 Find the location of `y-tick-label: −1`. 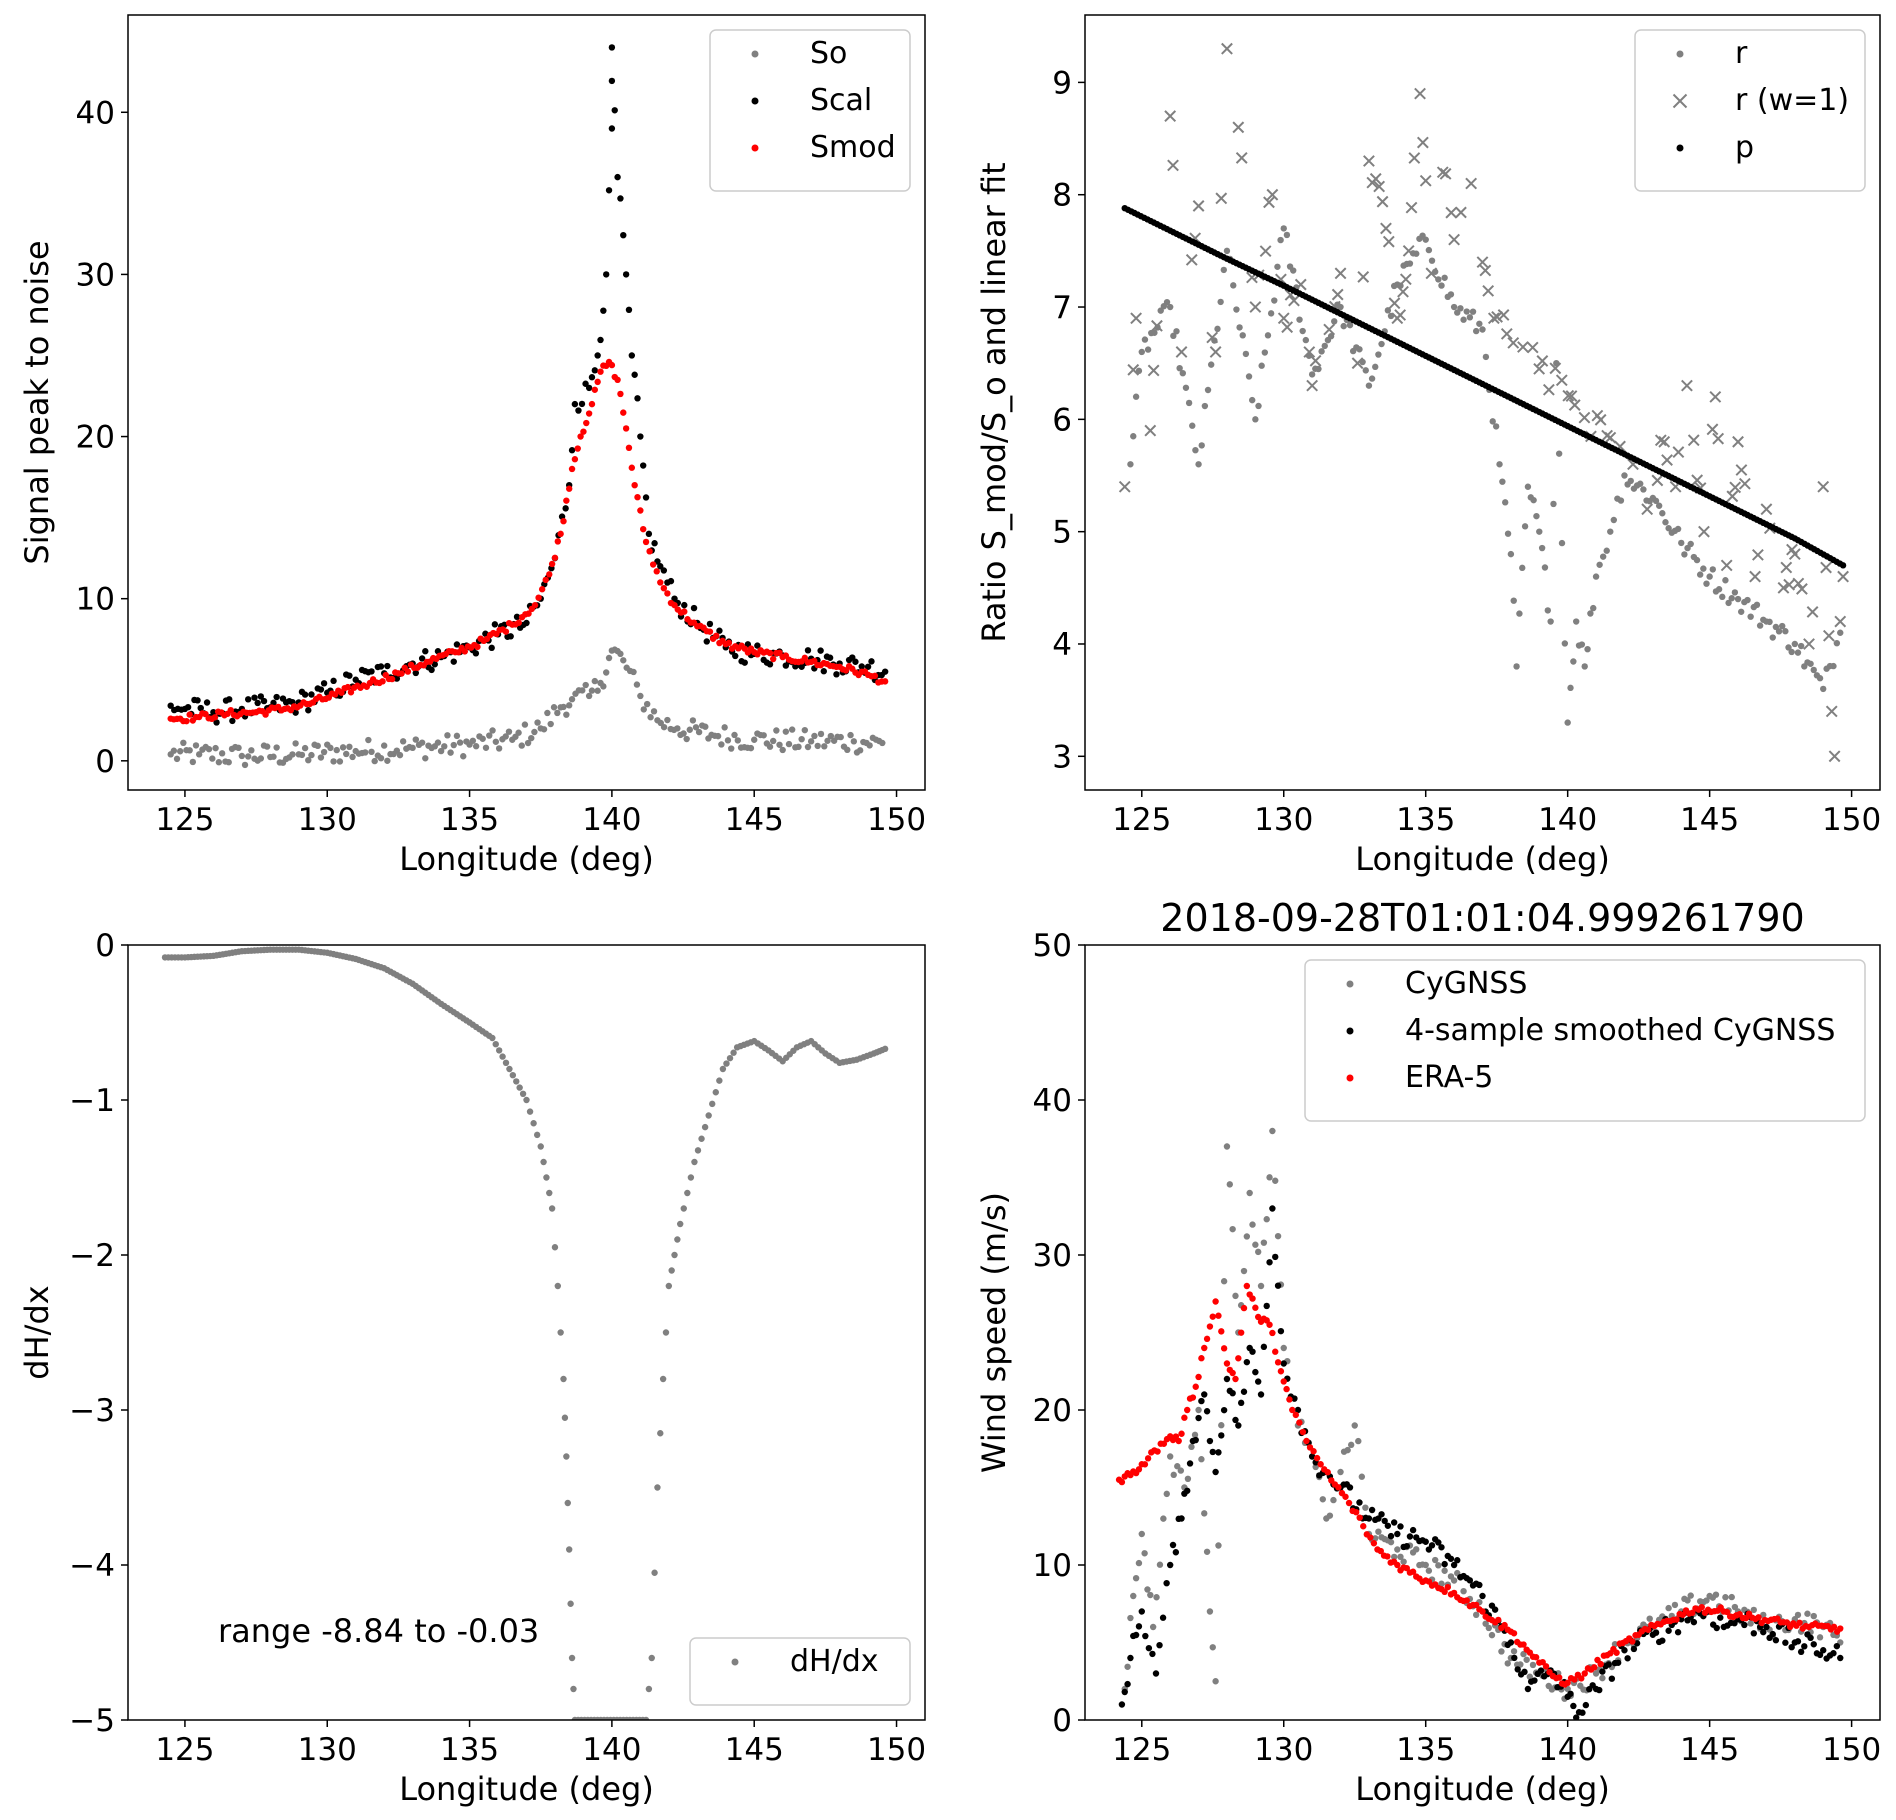

y-tick-label: −1 is located at coordinates (92, 1101).